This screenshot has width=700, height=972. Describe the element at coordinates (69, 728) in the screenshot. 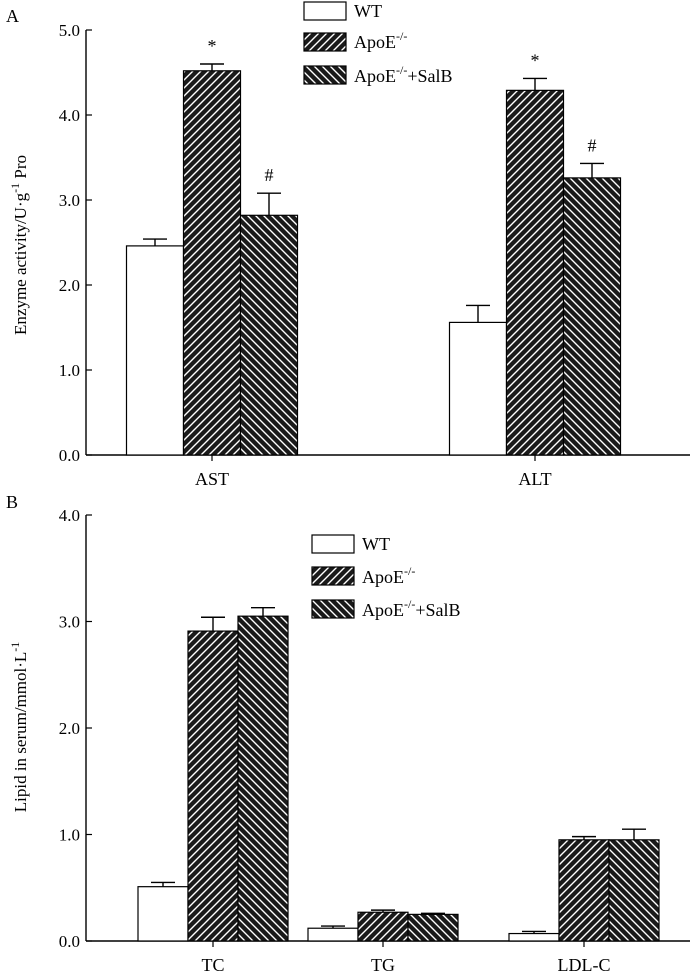

I see `panel-b-y-tick-label: 2.0` at that location.